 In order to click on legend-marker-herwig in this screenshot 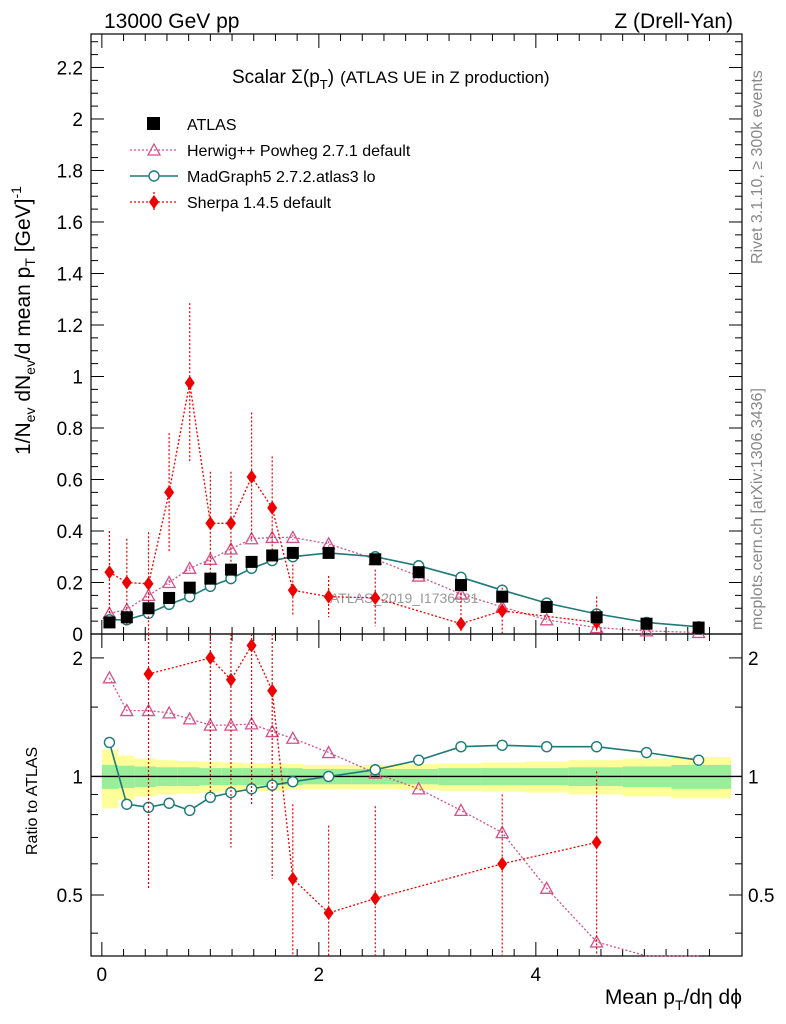, I will do `click(154, 149)`.